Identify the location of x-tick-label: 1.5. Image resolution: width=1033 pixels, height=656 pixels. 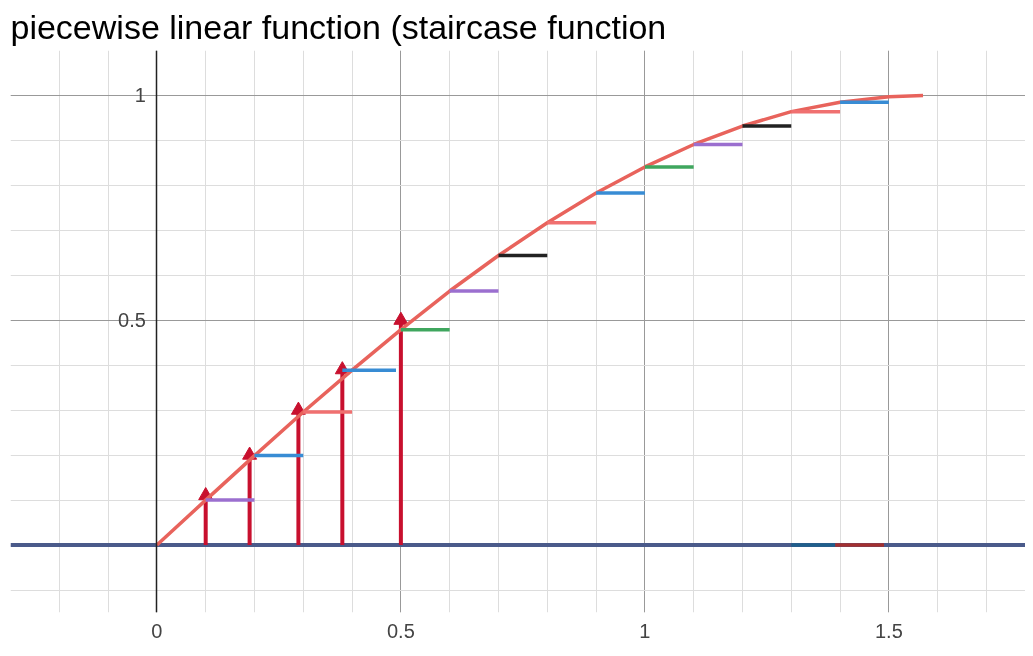
(888, 630).